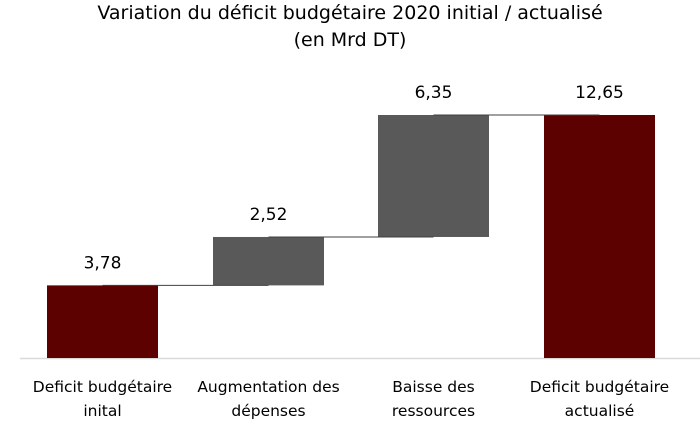  I want to click on data-label-2: 2,52, so click(269, 215).